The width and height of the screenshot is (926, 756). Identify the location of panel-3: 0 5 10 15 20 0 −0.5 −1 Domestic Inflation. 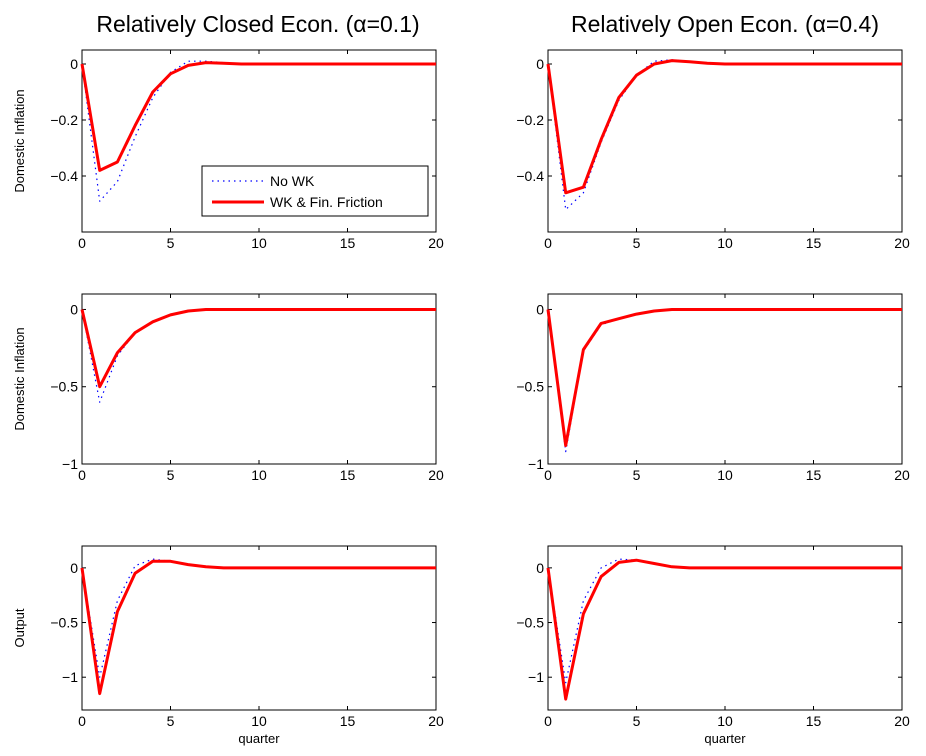
(228, 388).